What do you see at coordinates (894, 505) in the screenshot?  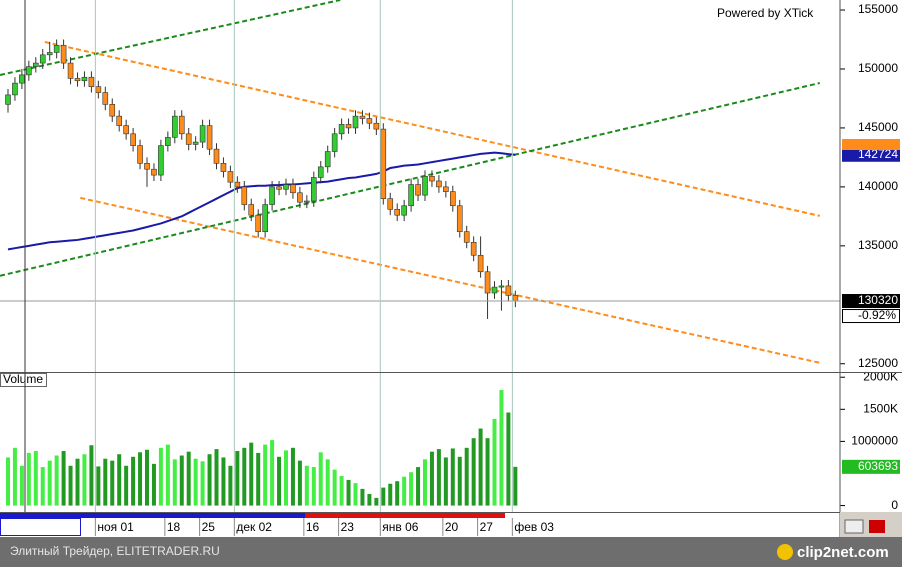 I see `y-tick-label: 0` at bounding box center [894, 505].